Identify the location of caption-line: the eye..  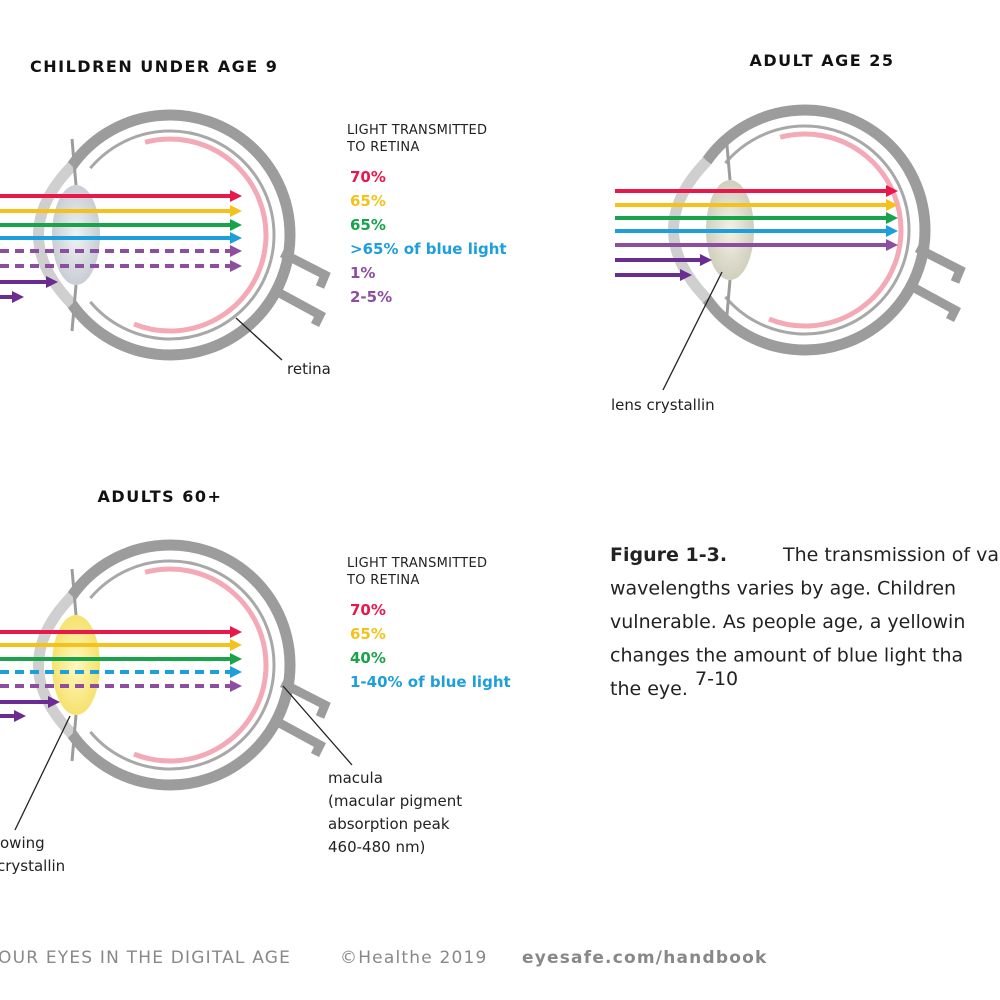
(649, 689).